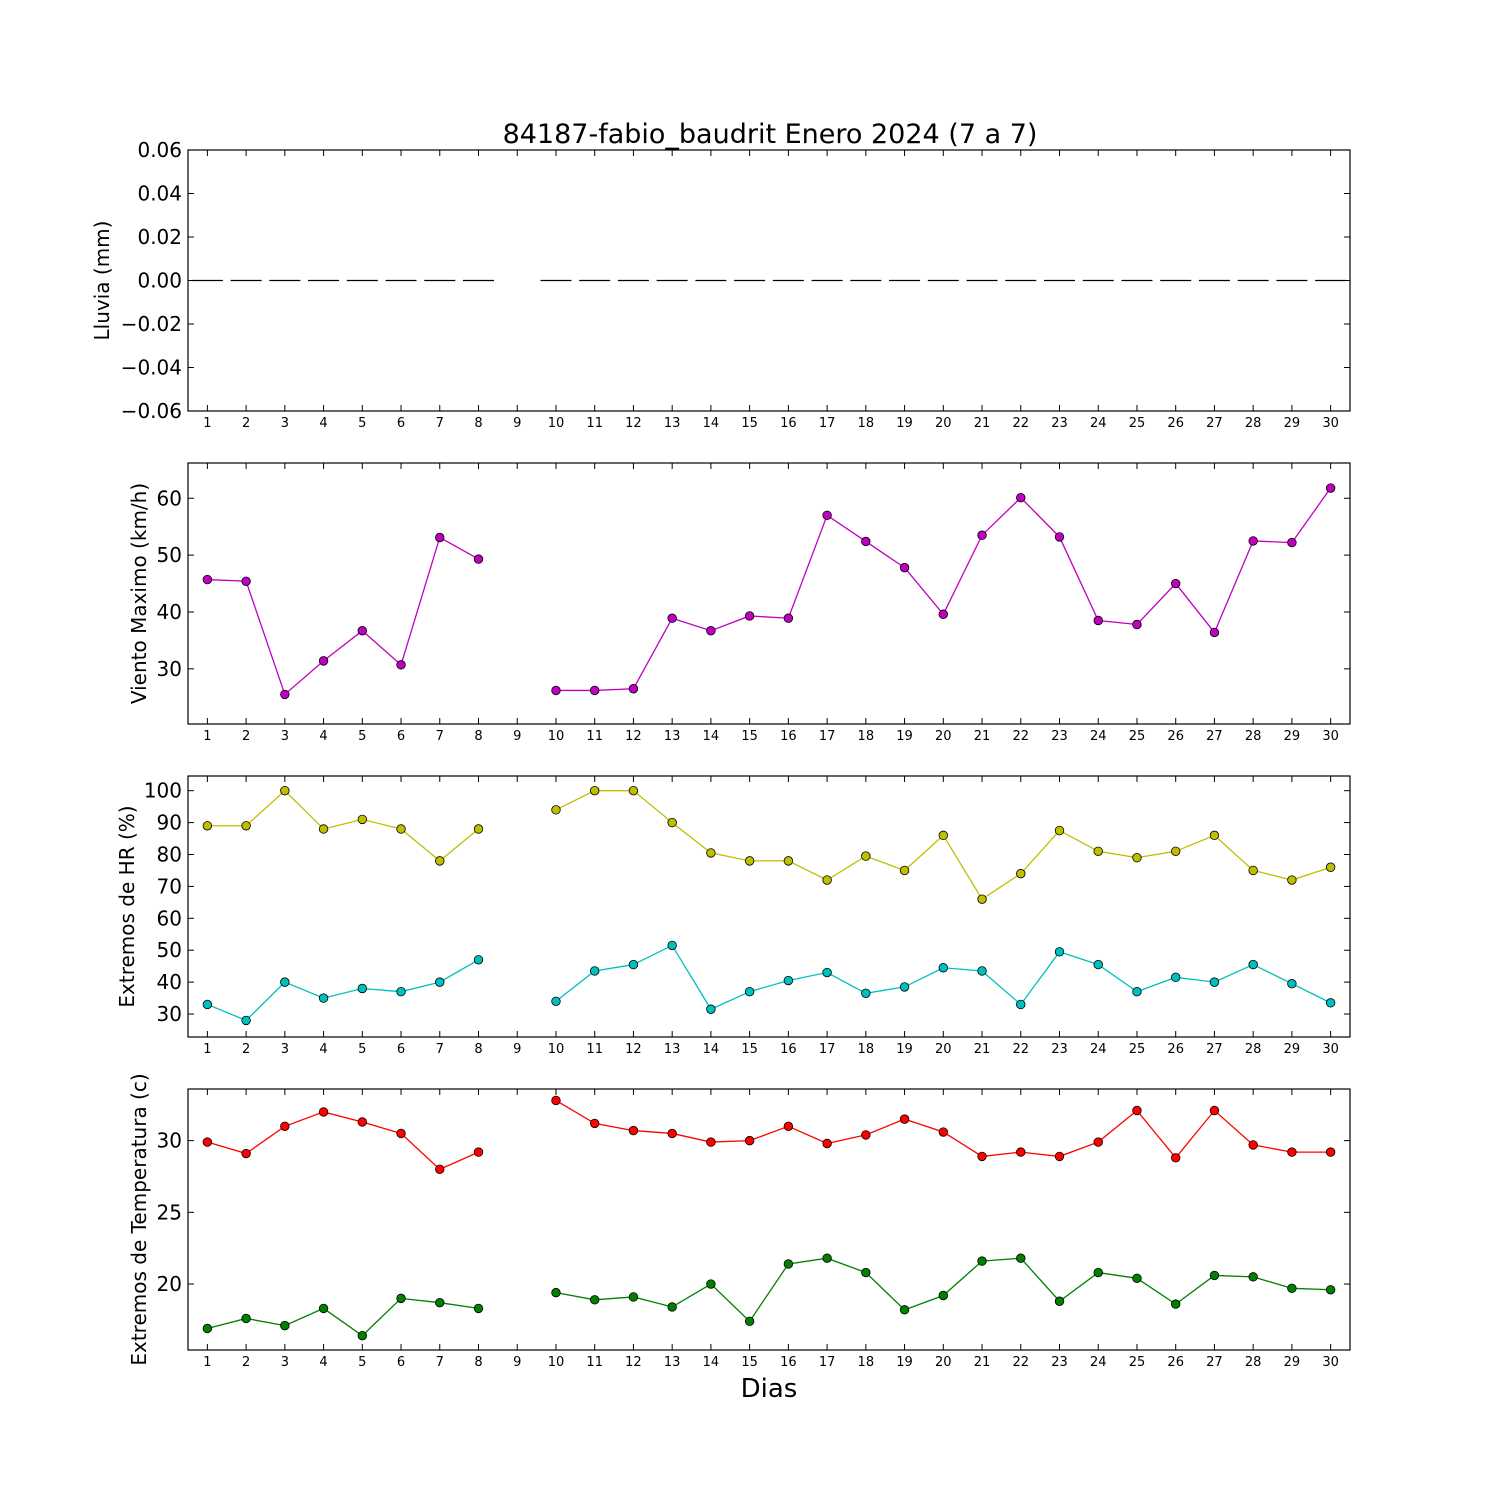 The image size is (1500, 1500). I want to click on y-tick-label: −0.04, so click(151, 368).